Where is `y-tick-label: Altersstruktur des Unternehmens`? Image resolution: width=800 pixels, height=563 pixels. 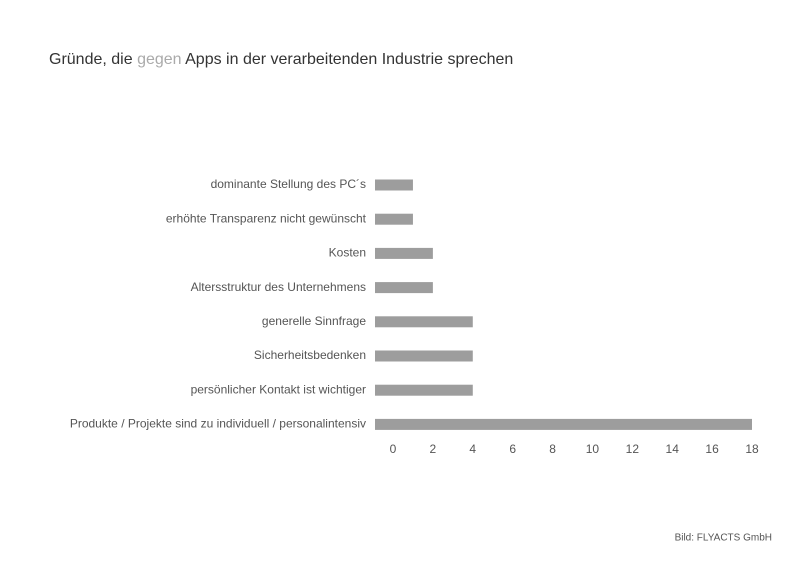
y-tick-label: Altersstruktur des Unternehmens is located at coordinates (278, 287).